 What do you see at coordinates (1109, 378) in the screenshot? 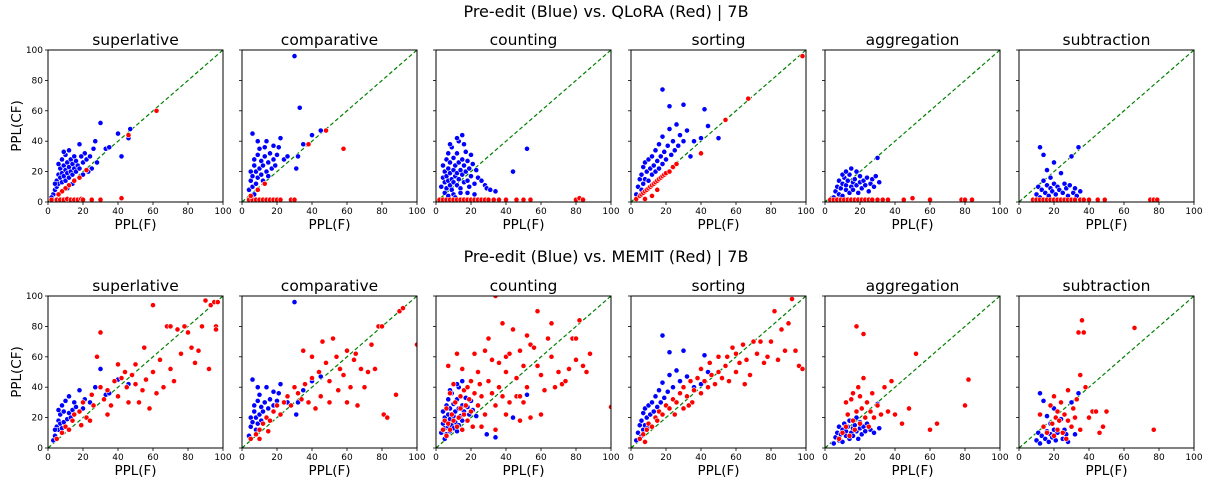
I see `scatter-panel-subtraction-row1: 0 20 40 60 80 100 subtraction PPL(F)` at bounding box center [1109, 378].